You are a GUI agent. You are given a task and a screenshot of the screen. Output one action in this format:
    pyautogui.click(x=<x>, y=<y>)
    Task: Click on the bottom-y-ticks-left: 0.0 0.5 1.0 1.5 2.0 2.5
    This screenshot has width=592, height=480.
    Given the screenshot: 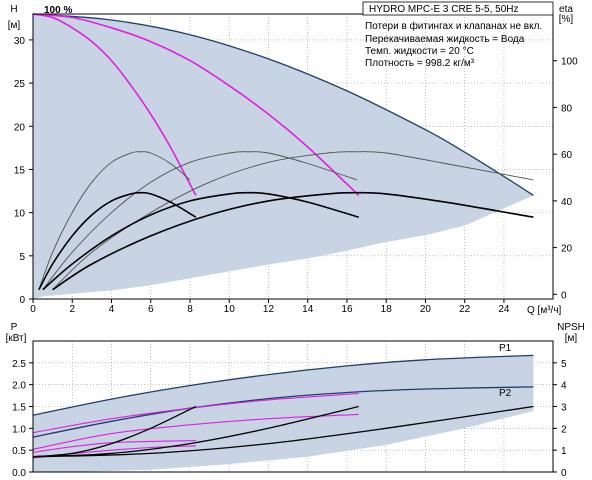 What is the action you would take?
    pyautogui.click(x=22, y=419)
    